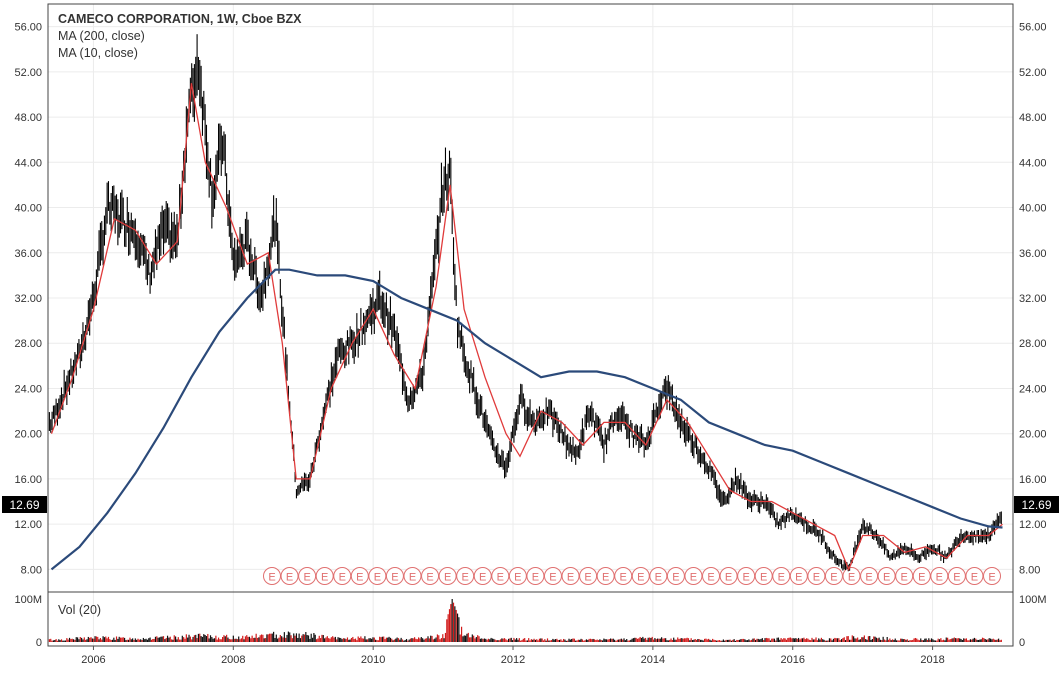  I want to click on volume-bars, so click(525, 620).